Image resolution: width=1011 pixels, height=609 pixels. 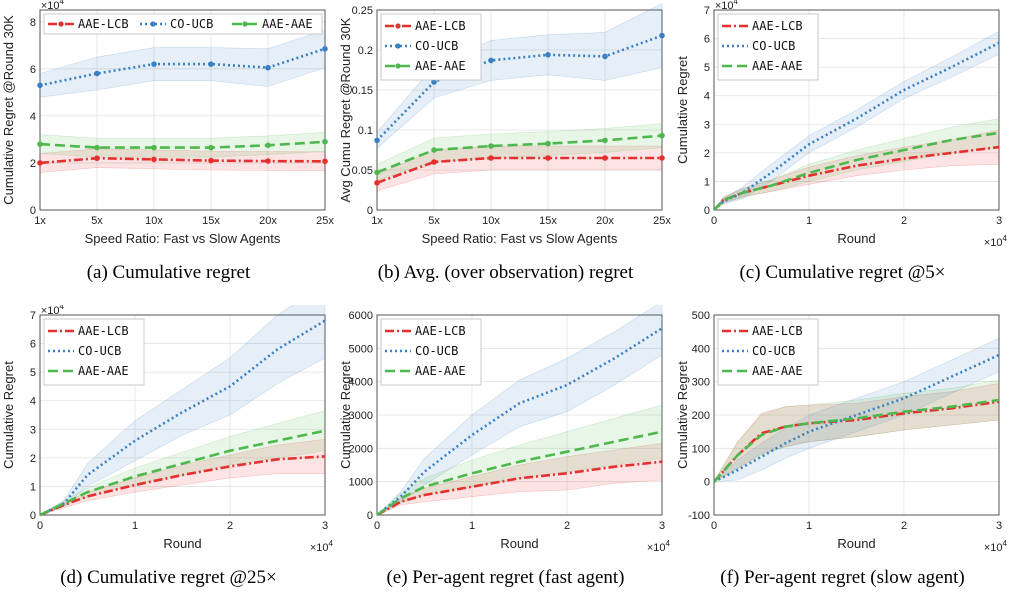 I want to click on y-tick-label: 1000, so click(x=361, y=483).